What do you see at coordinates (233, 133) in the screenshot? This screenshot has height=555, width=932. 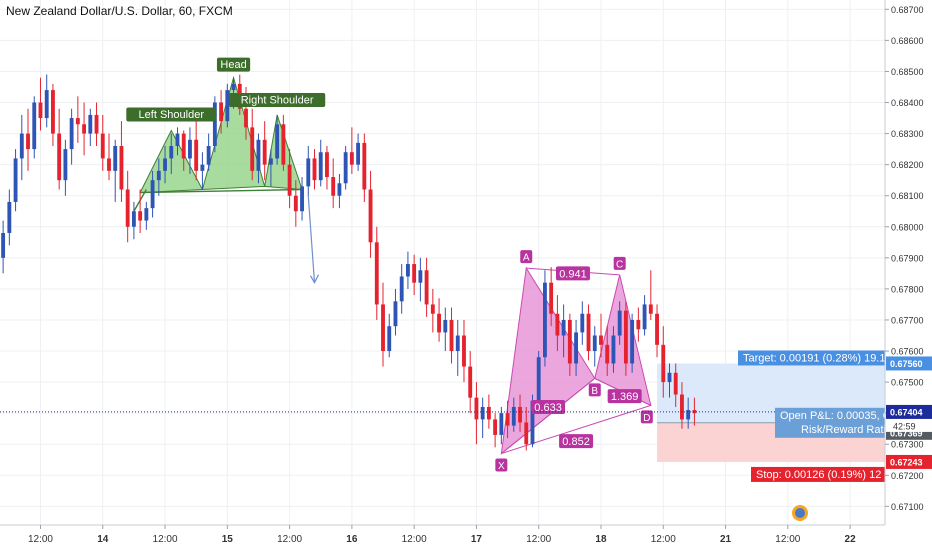 I see `head-triangle` at bounding box center [233, 133].